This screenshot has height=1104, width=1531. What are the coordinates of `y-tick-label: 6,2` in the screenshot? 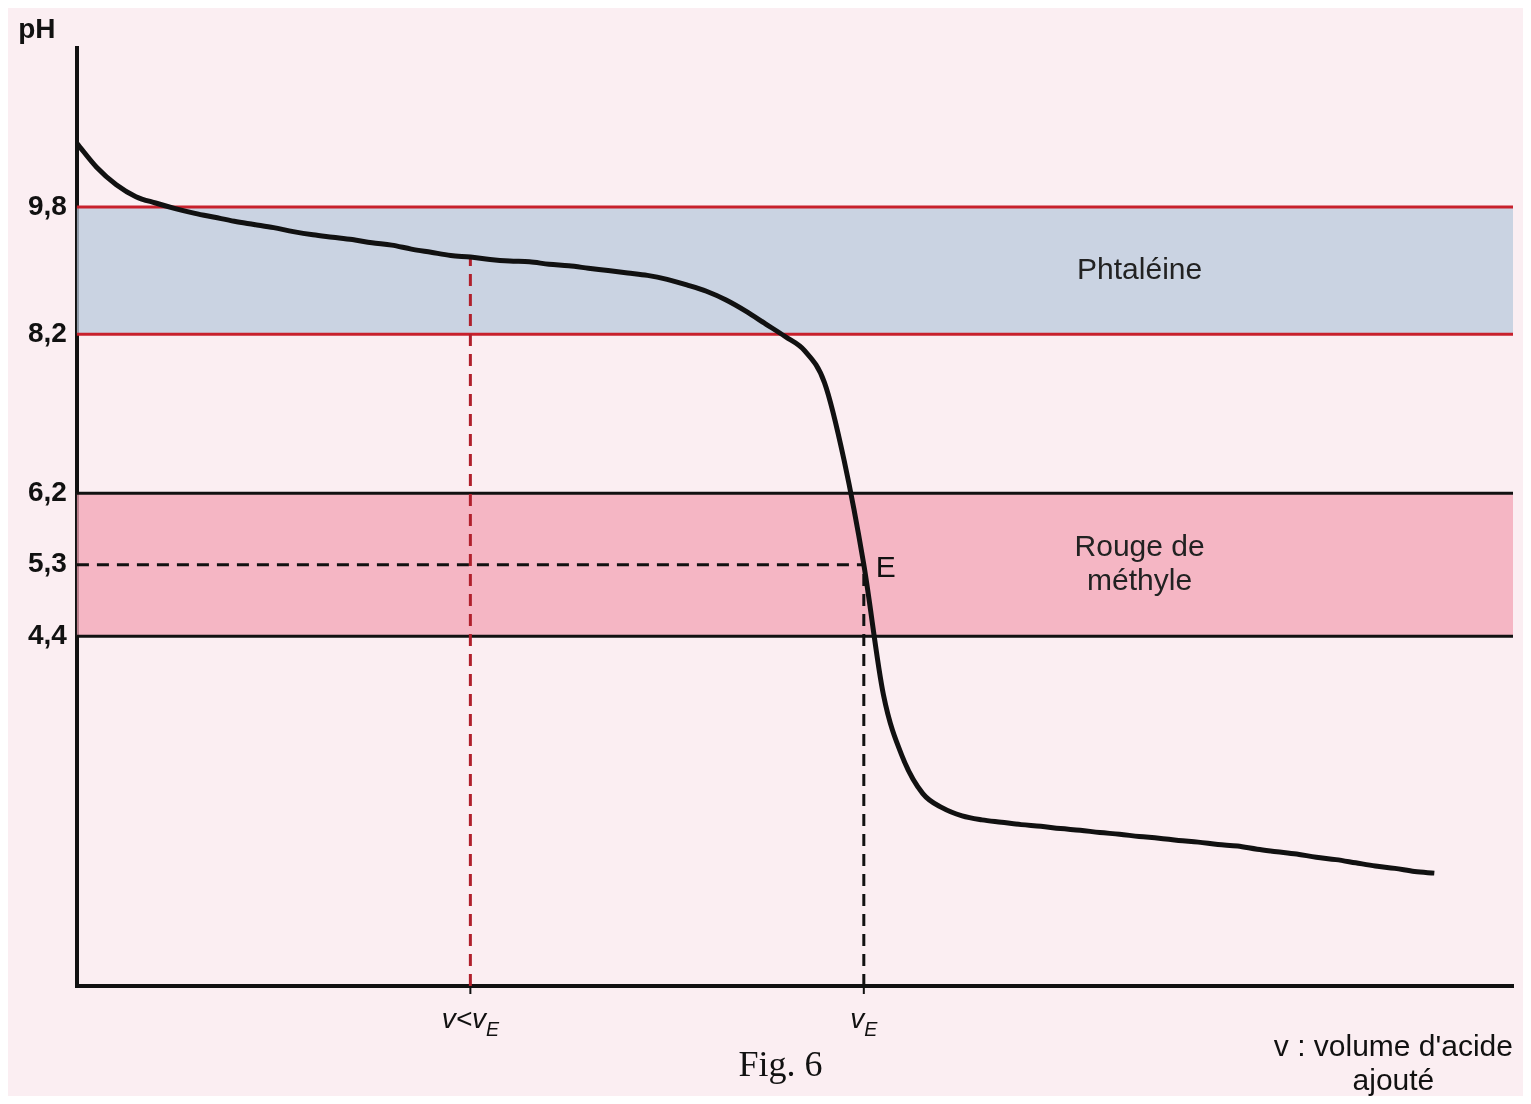 It's located at (47, 491).